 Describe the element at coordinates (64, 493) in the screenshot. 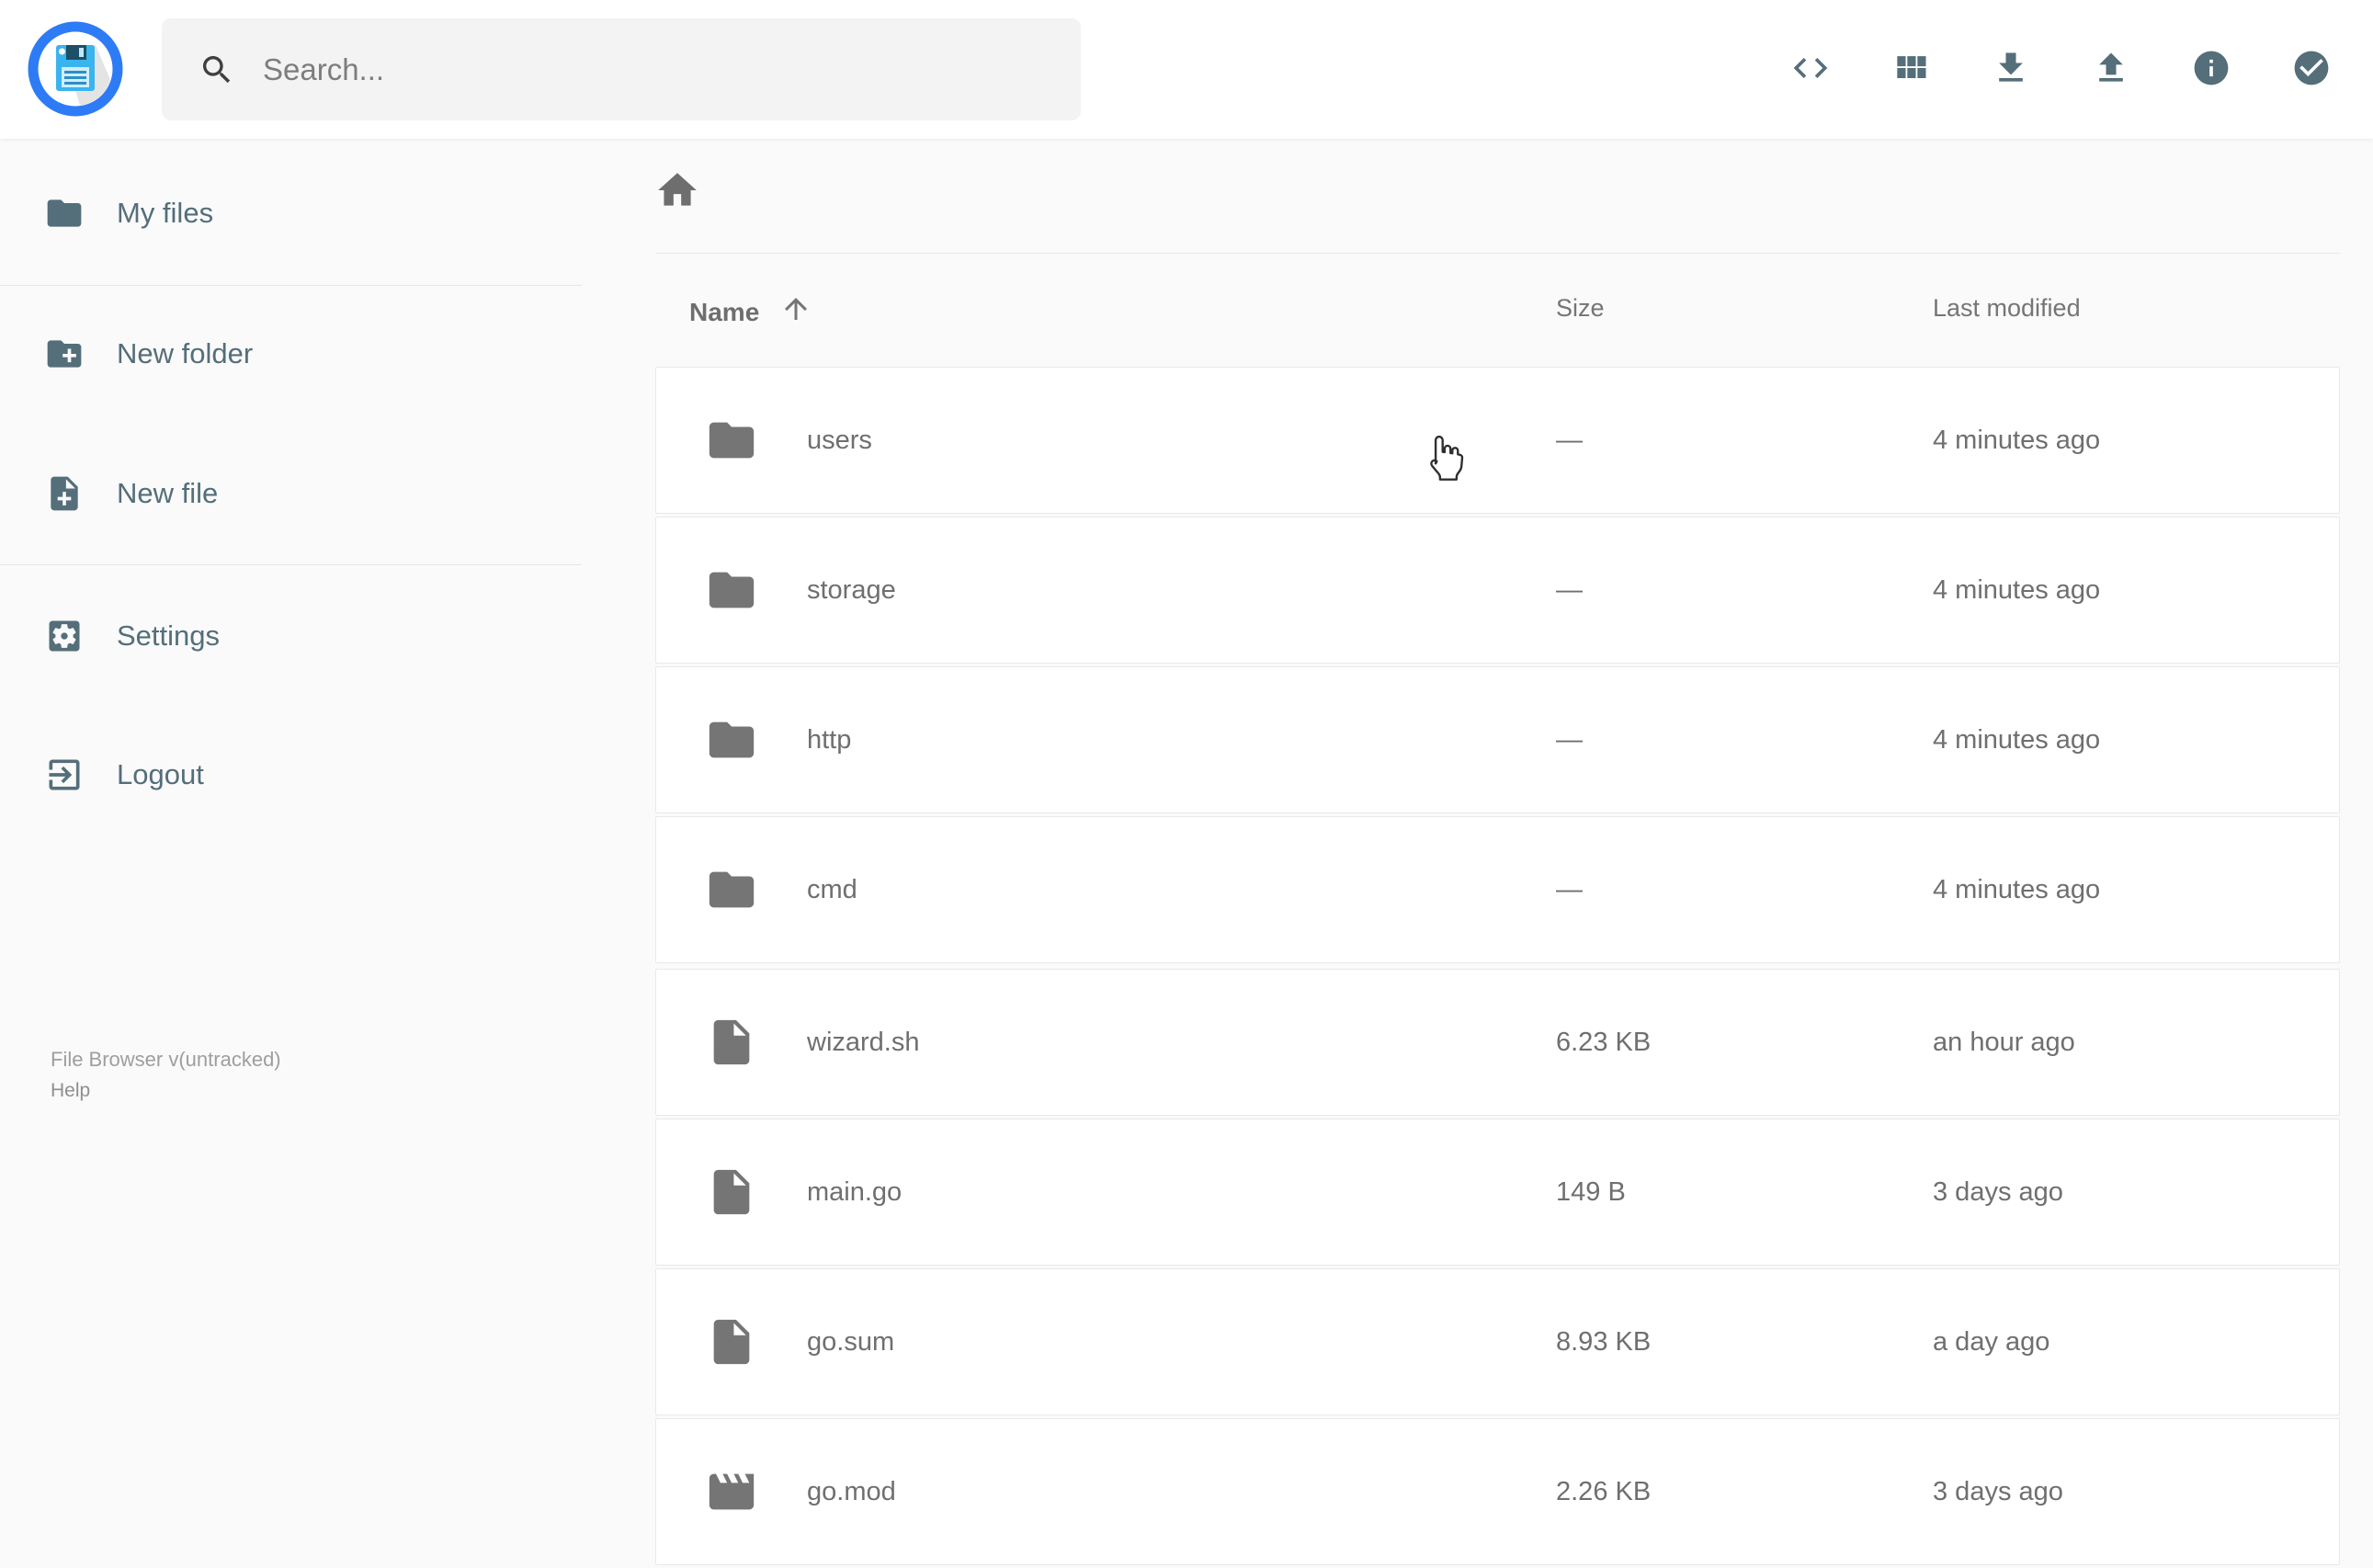

I see `new-file-icon` at that location.